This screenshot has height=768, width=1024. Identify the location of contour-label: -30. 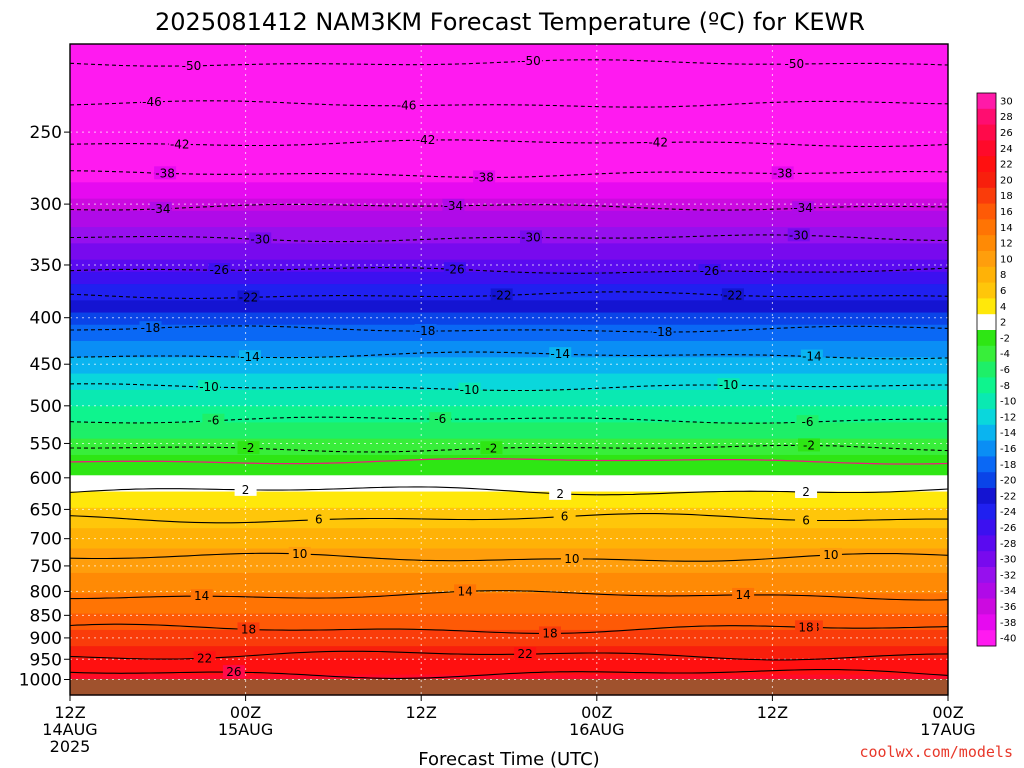
(531, 237).